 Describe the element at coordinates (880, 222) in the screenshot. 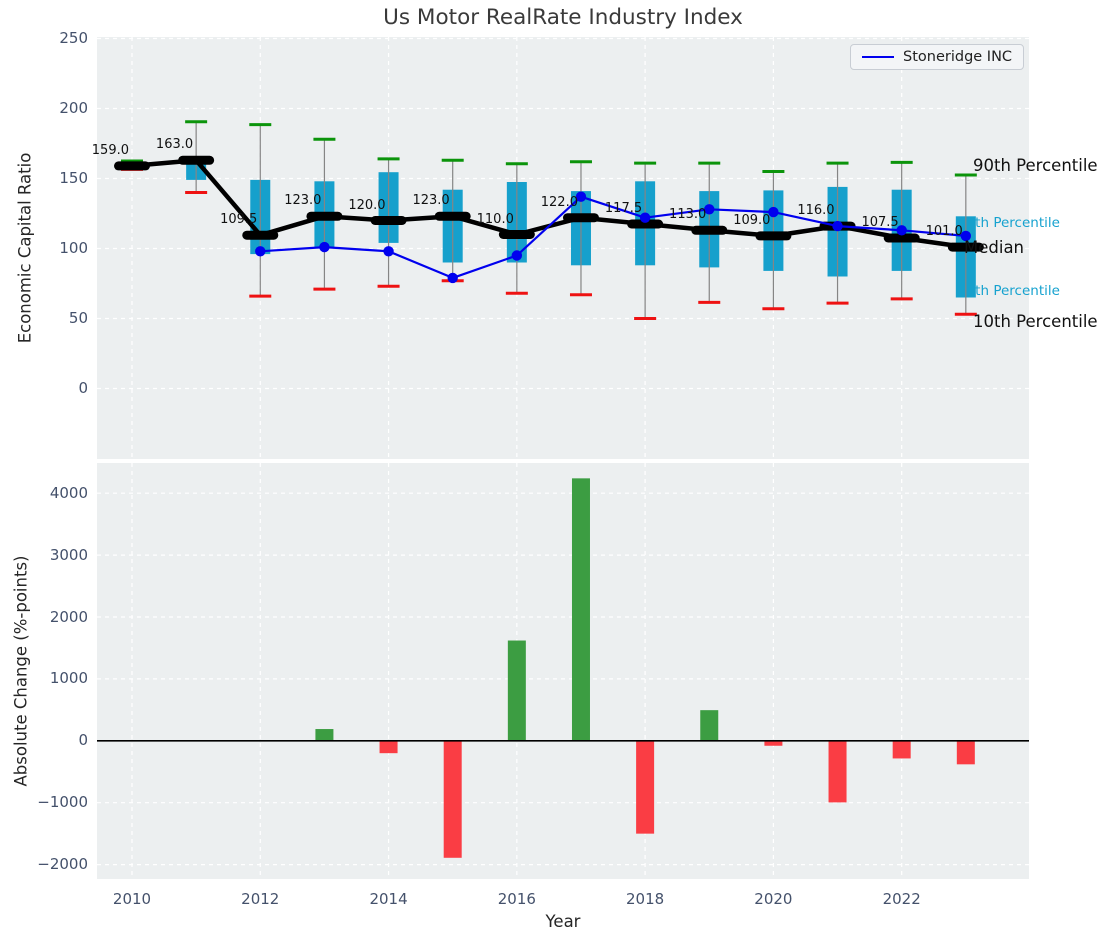

I see `median-value-label-2022: 107.5` at that location.